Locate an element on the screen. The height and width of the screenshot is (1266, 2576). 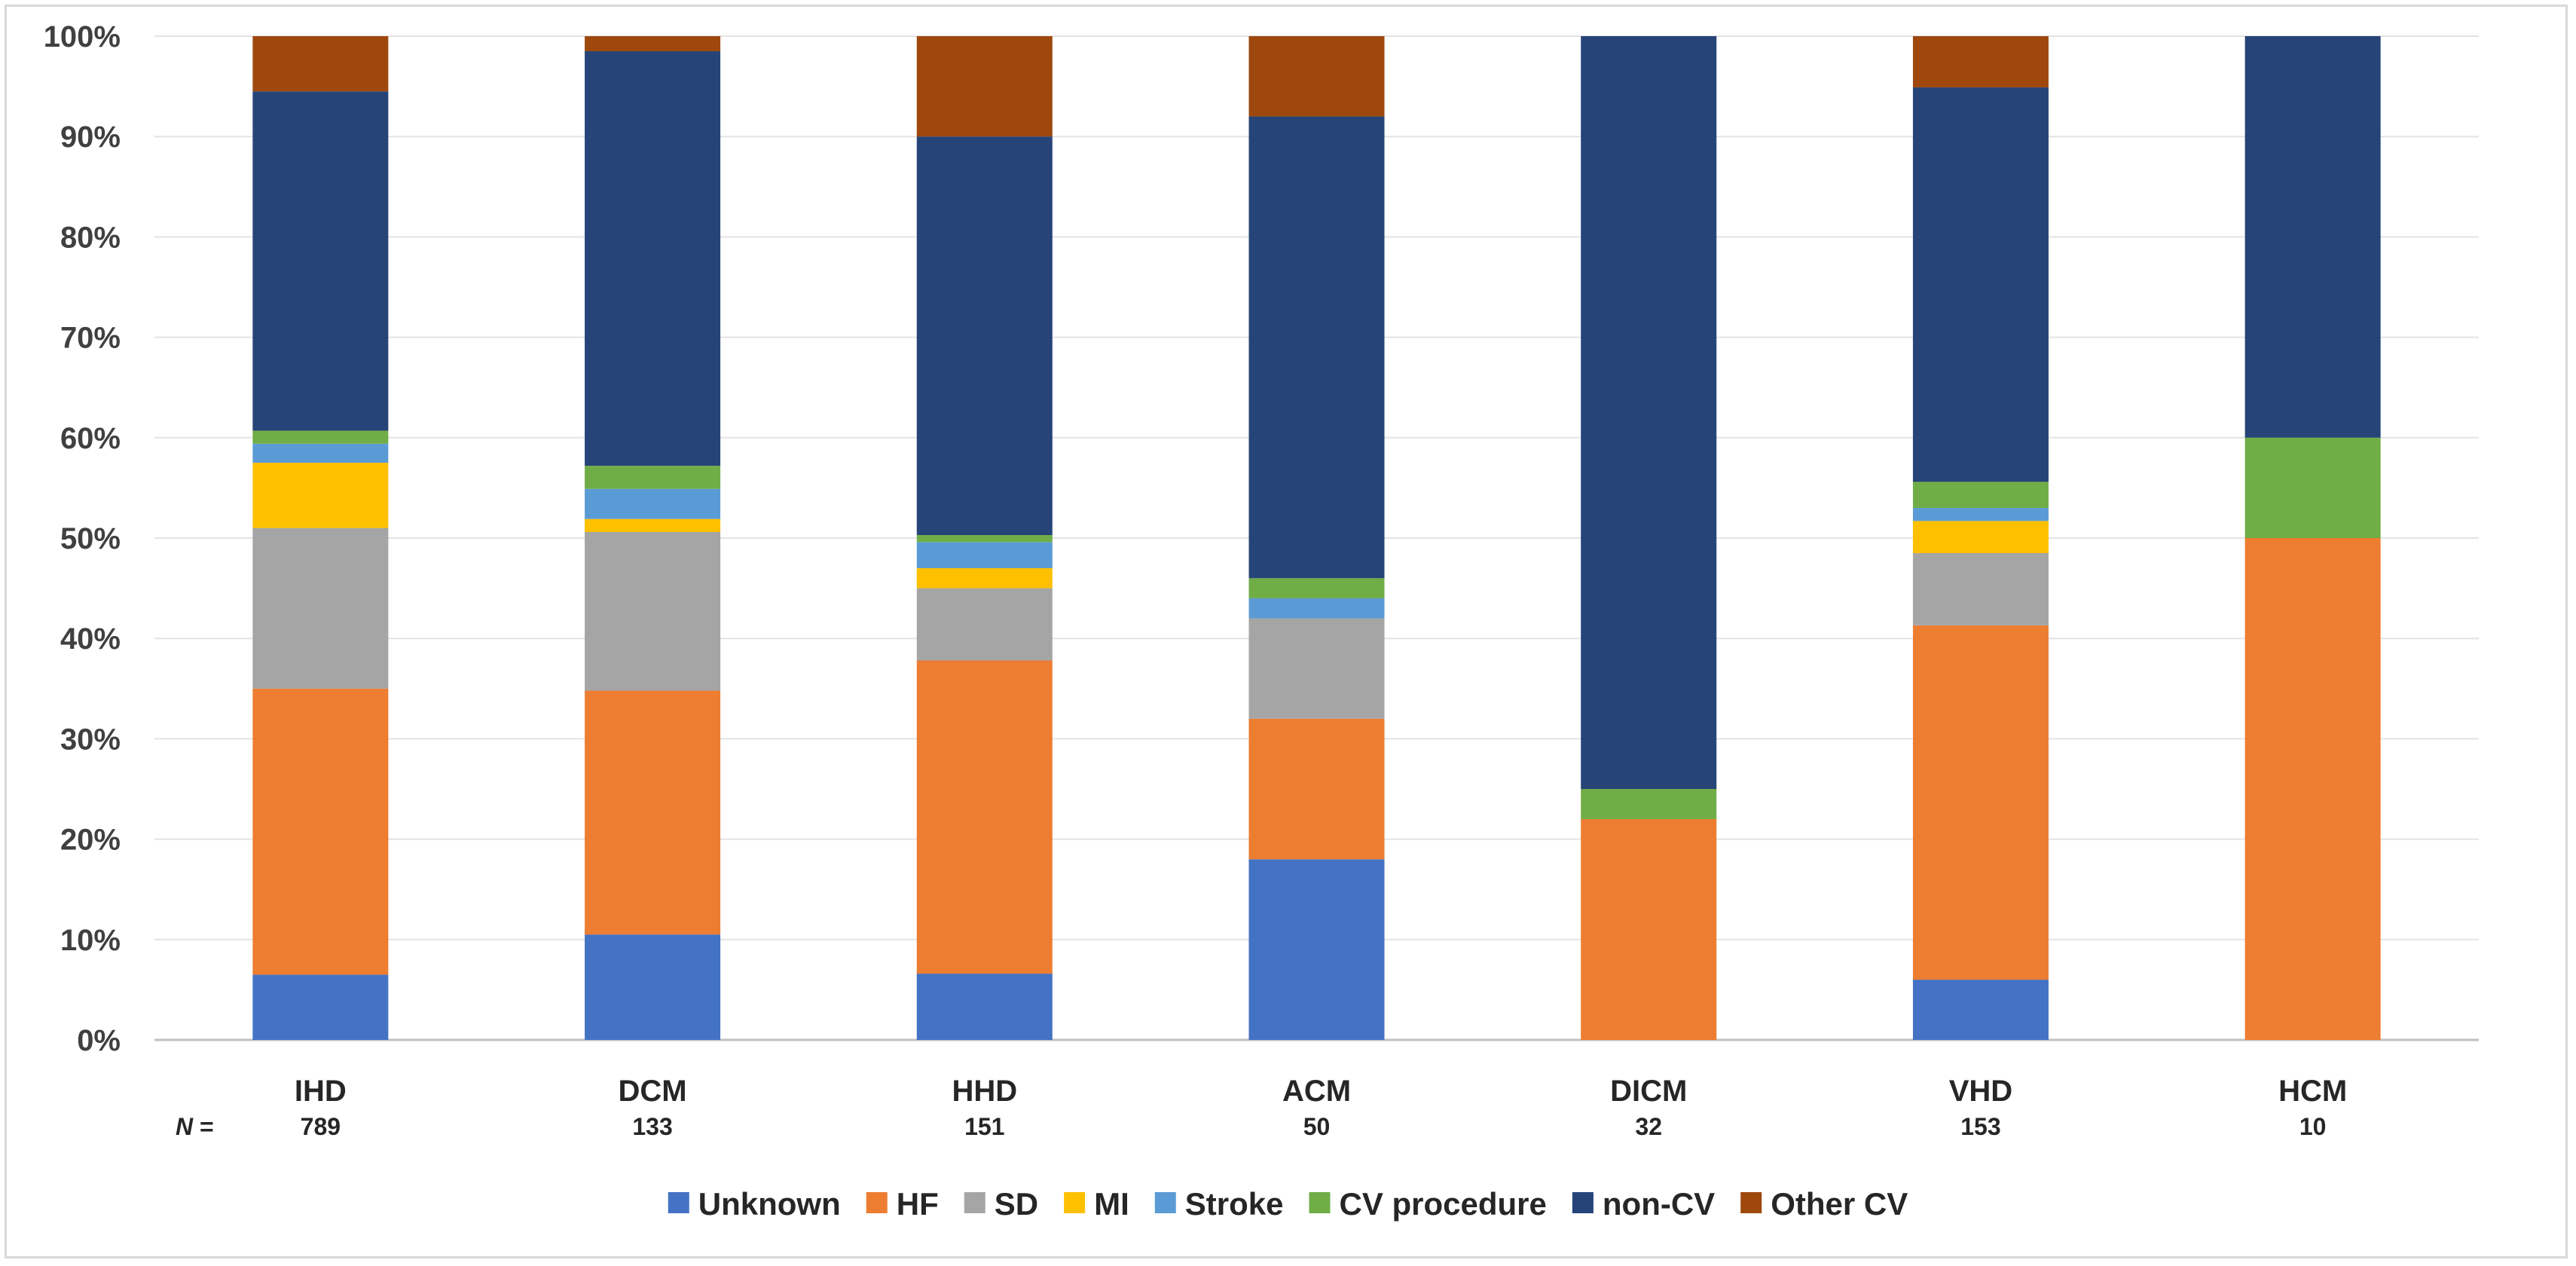
bar-hhd-sd is located at coordinates (985, 624).